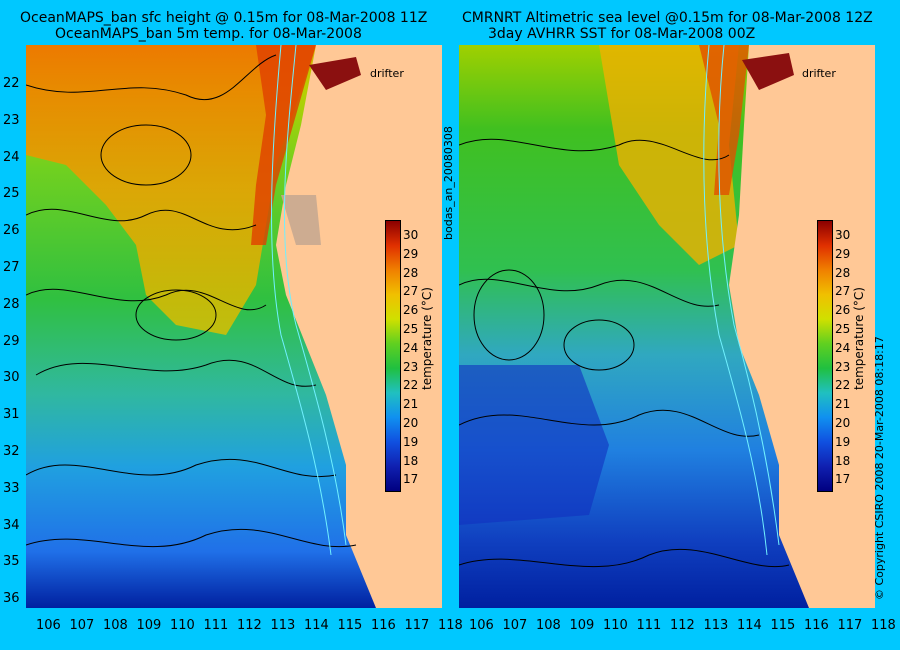  Describe the element at coordinates (11, 83) in the screenshot. I see `latitude-tick-label: 22` at that location.